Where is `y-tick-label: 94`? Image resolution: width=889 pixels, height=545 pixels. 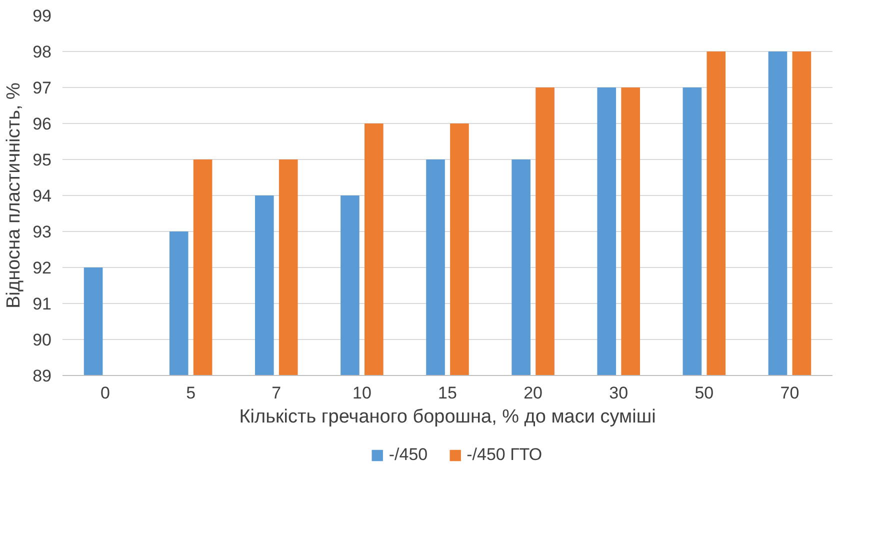 y-tick-label: 94 is located at coordinates (42, 196).